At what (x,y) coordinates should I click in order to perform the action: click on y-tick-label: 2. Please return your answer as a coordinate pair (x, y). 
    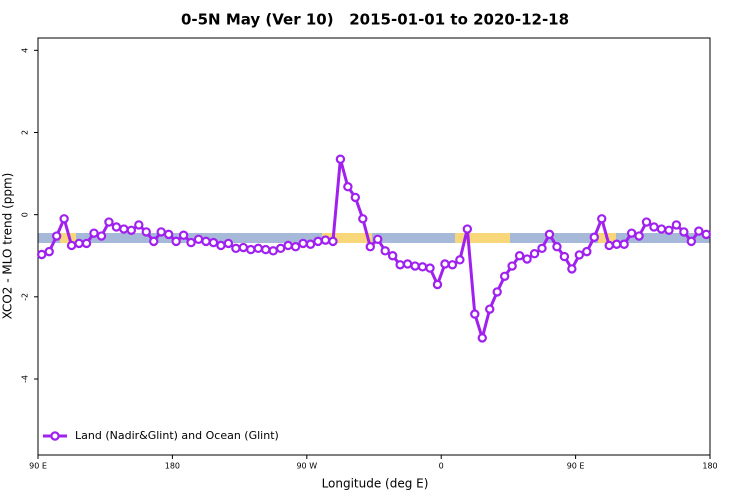
    Looking at the image, I should click on (25, 132).